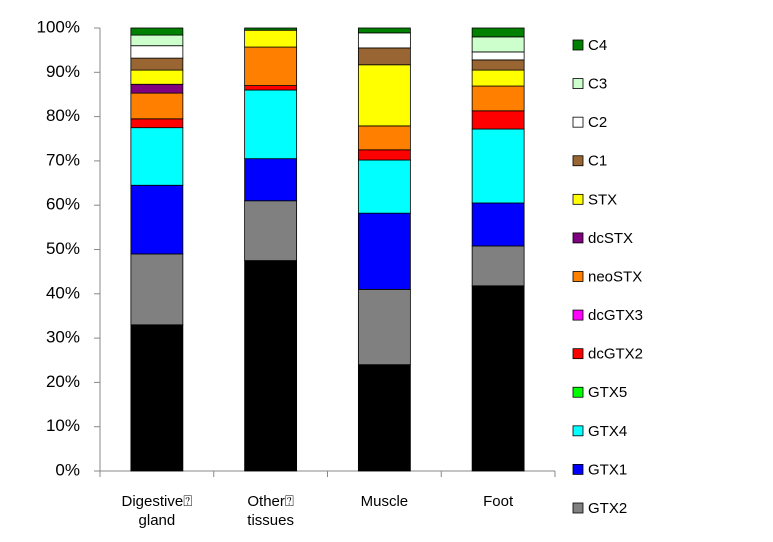 The width and height of the screenshot is (773, 542). I want to click on legend-label: GTX2, so click(607, 508).